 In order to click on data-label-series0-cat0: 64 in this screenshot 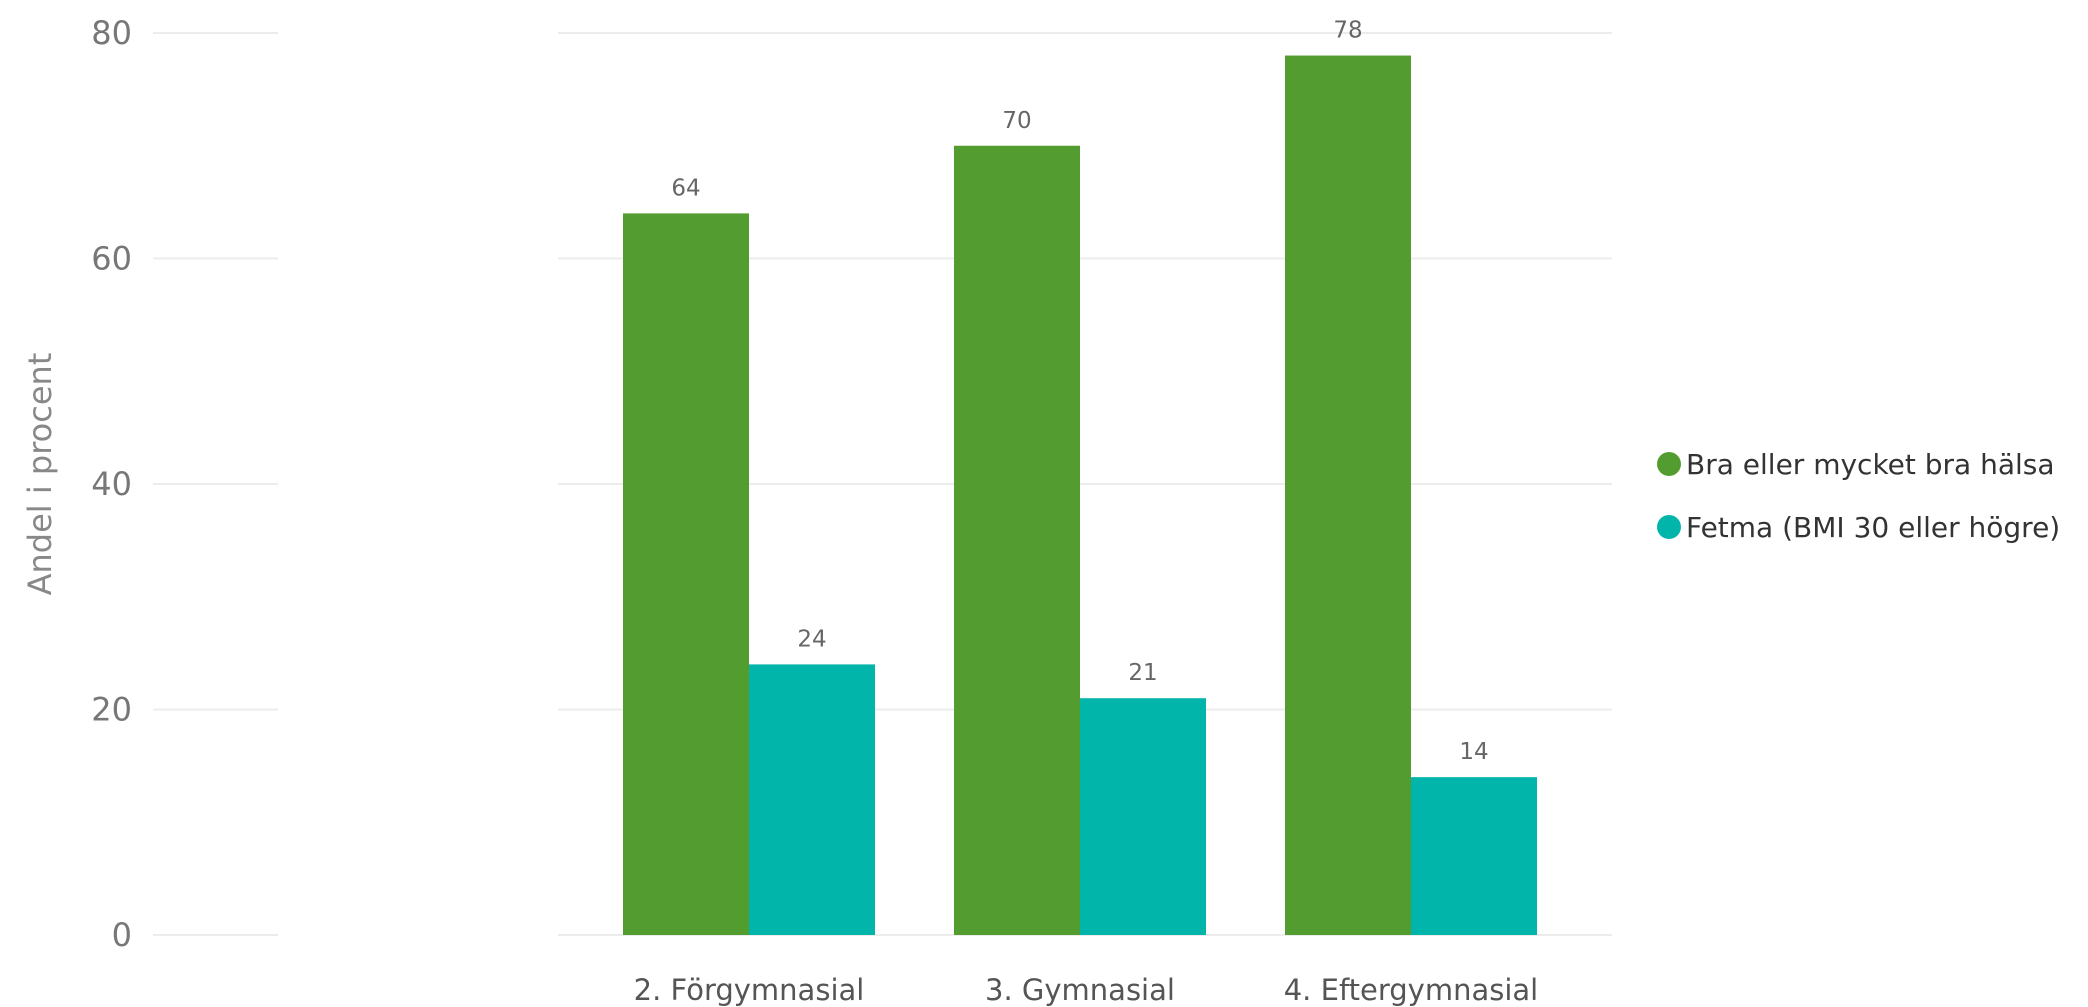, I will do `click(685, 188)`.